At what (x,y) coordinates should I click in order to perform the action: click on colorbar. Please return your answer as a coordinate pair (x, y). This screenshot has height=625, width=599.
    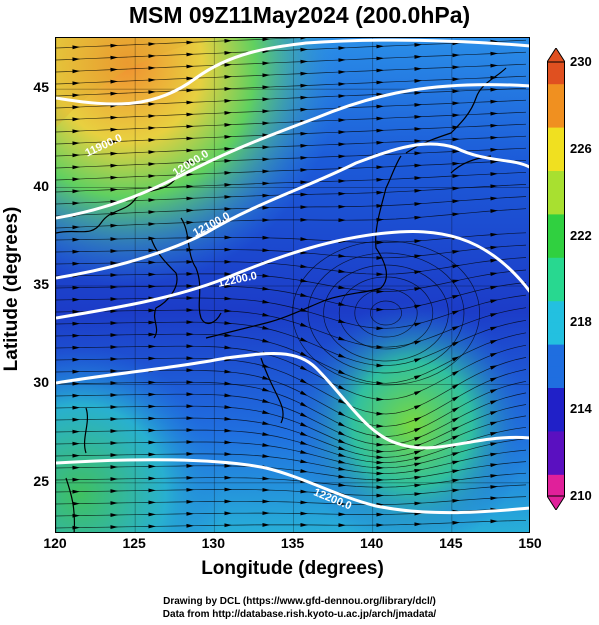
    Looking at the image, I should click on (556, 279).